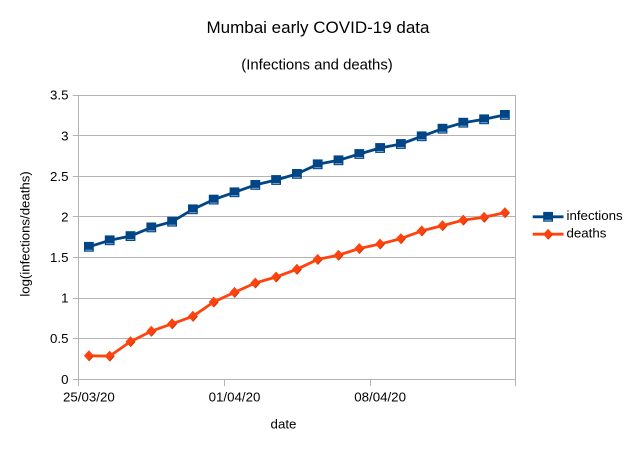  I want to click on svg-text: 3, so click(64, 135).